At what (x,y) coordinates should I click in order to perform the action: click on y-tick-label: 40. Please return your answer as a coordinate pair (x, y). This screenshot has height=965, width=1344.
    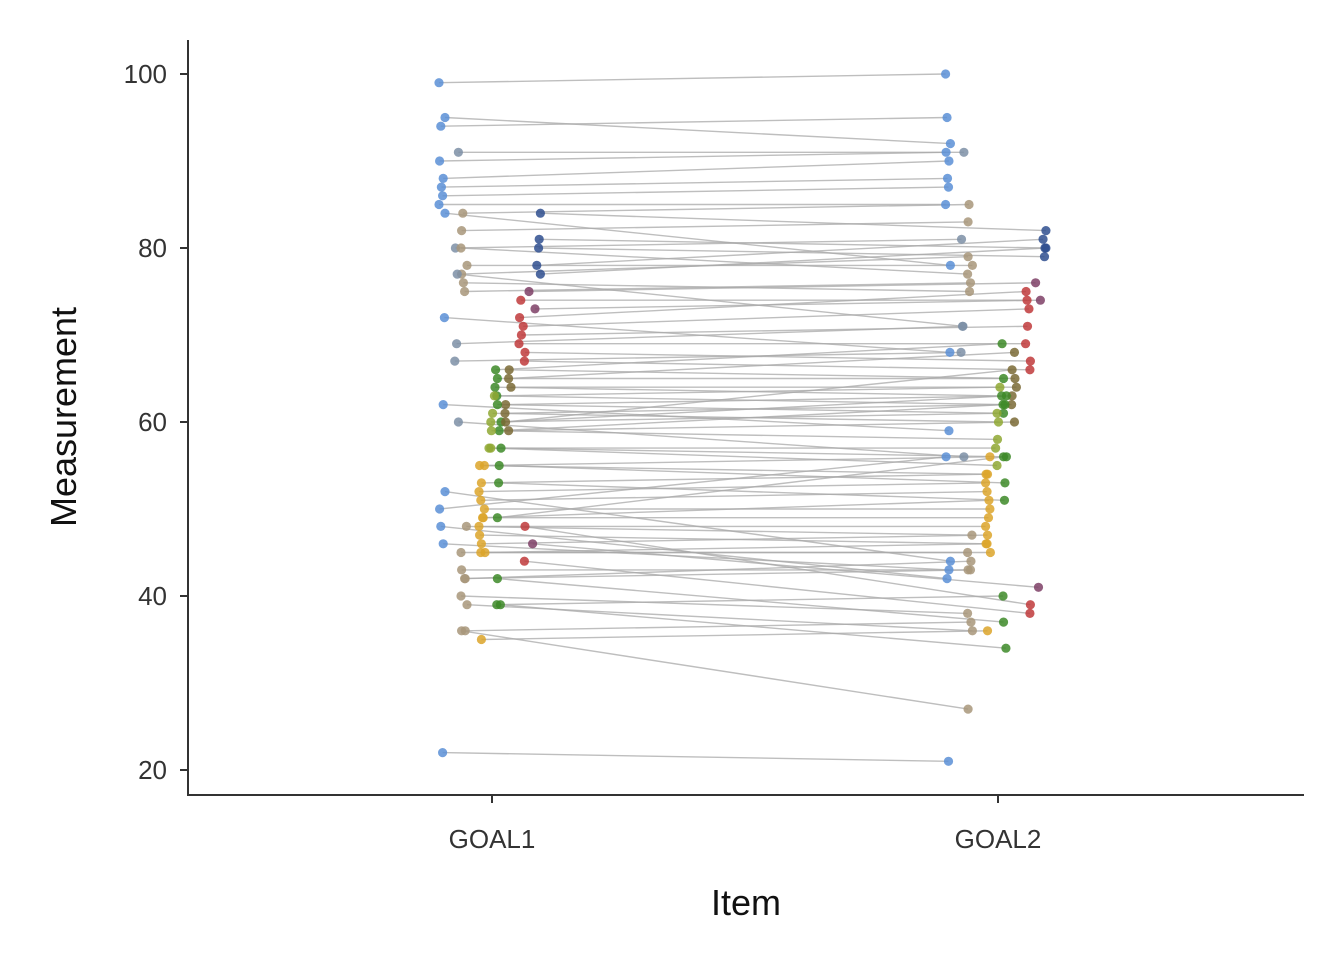
    Looking at the image, I should click on (152, 596).